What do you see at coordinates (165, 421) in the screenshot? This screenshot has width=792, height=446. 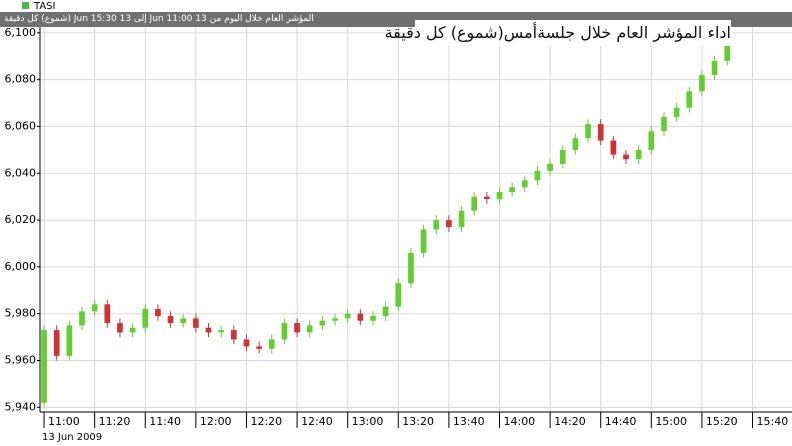 I see `x-tick-label: 11:40` at bounding box center [165, 421].